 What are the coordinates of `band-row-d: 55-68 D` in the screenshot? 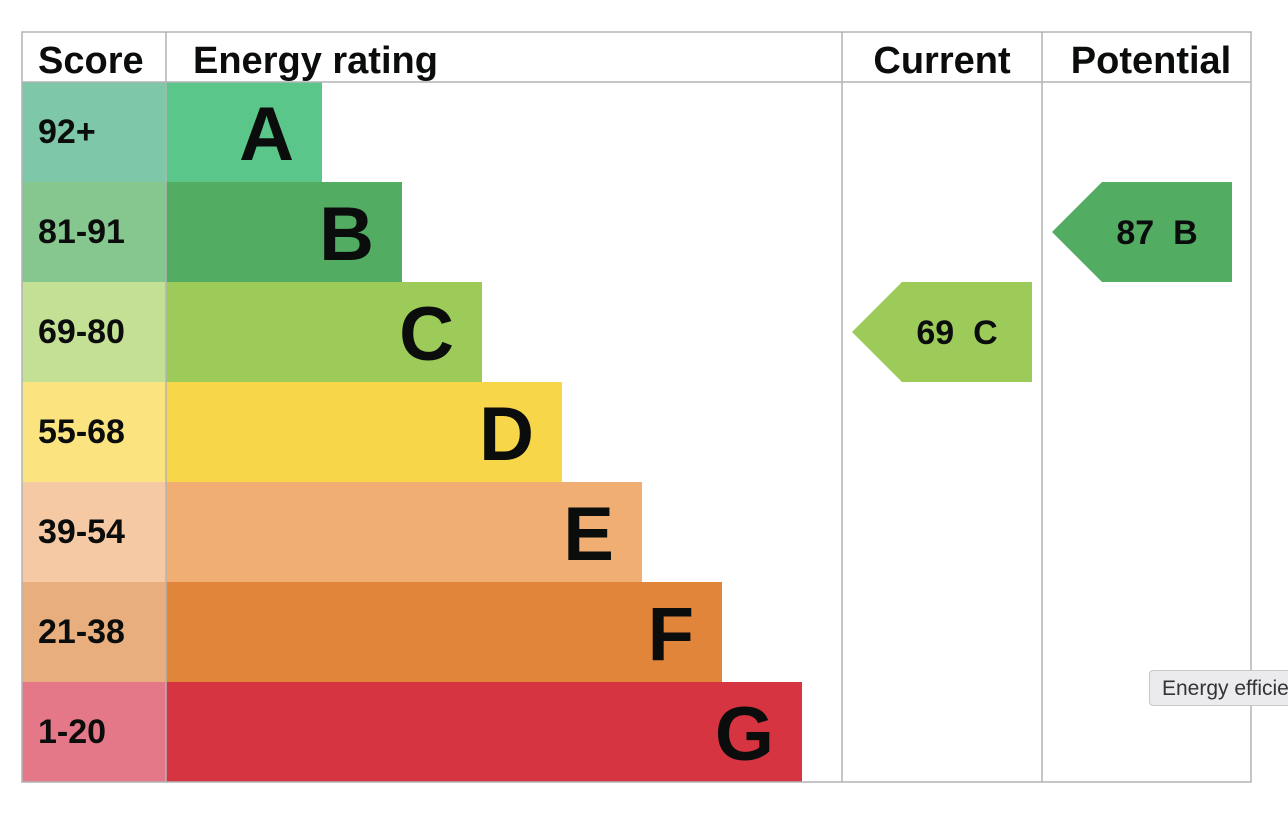 It's located at (292, 432).